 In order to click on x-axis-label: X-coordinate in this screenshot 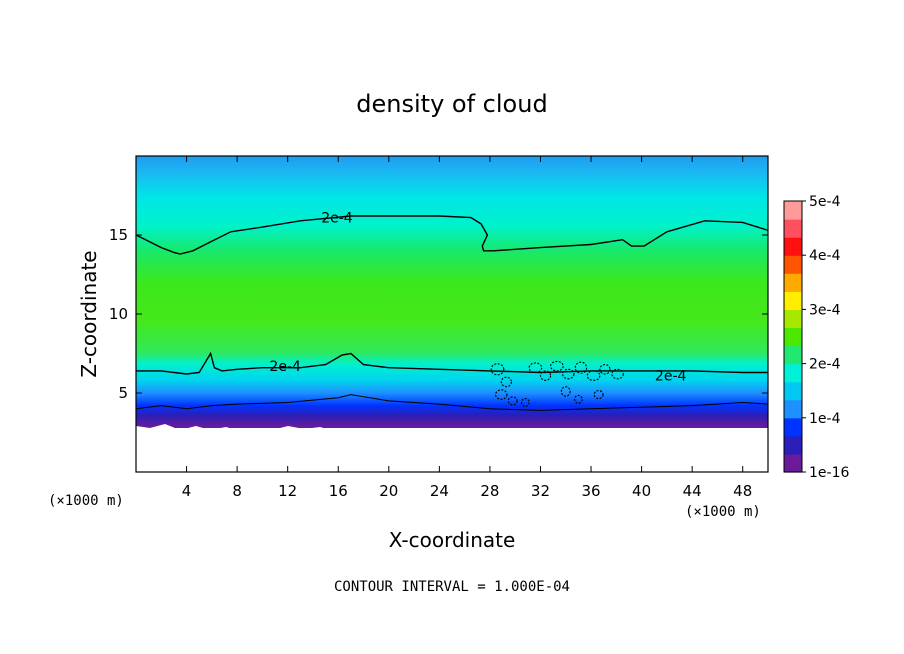, I will do `click(452, 540)`.